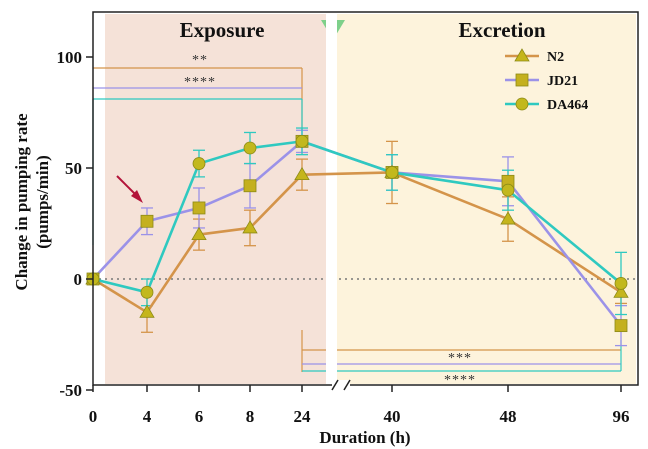 The width and height of the screenshot is (648, 449). Describe the element at coordinates (555, 57) in the screenshot. I see `legend-label-n2: N2` at that location.